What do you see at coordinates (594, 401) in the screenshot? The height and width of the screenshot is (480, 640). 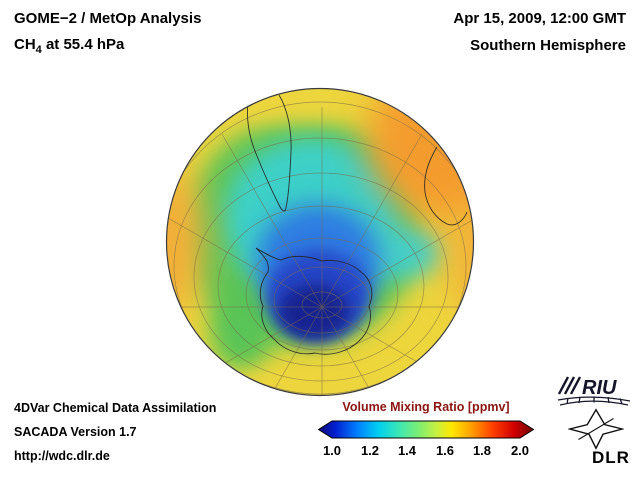 I see `riu-swoosh-icon` at bounding box center [594, 401].